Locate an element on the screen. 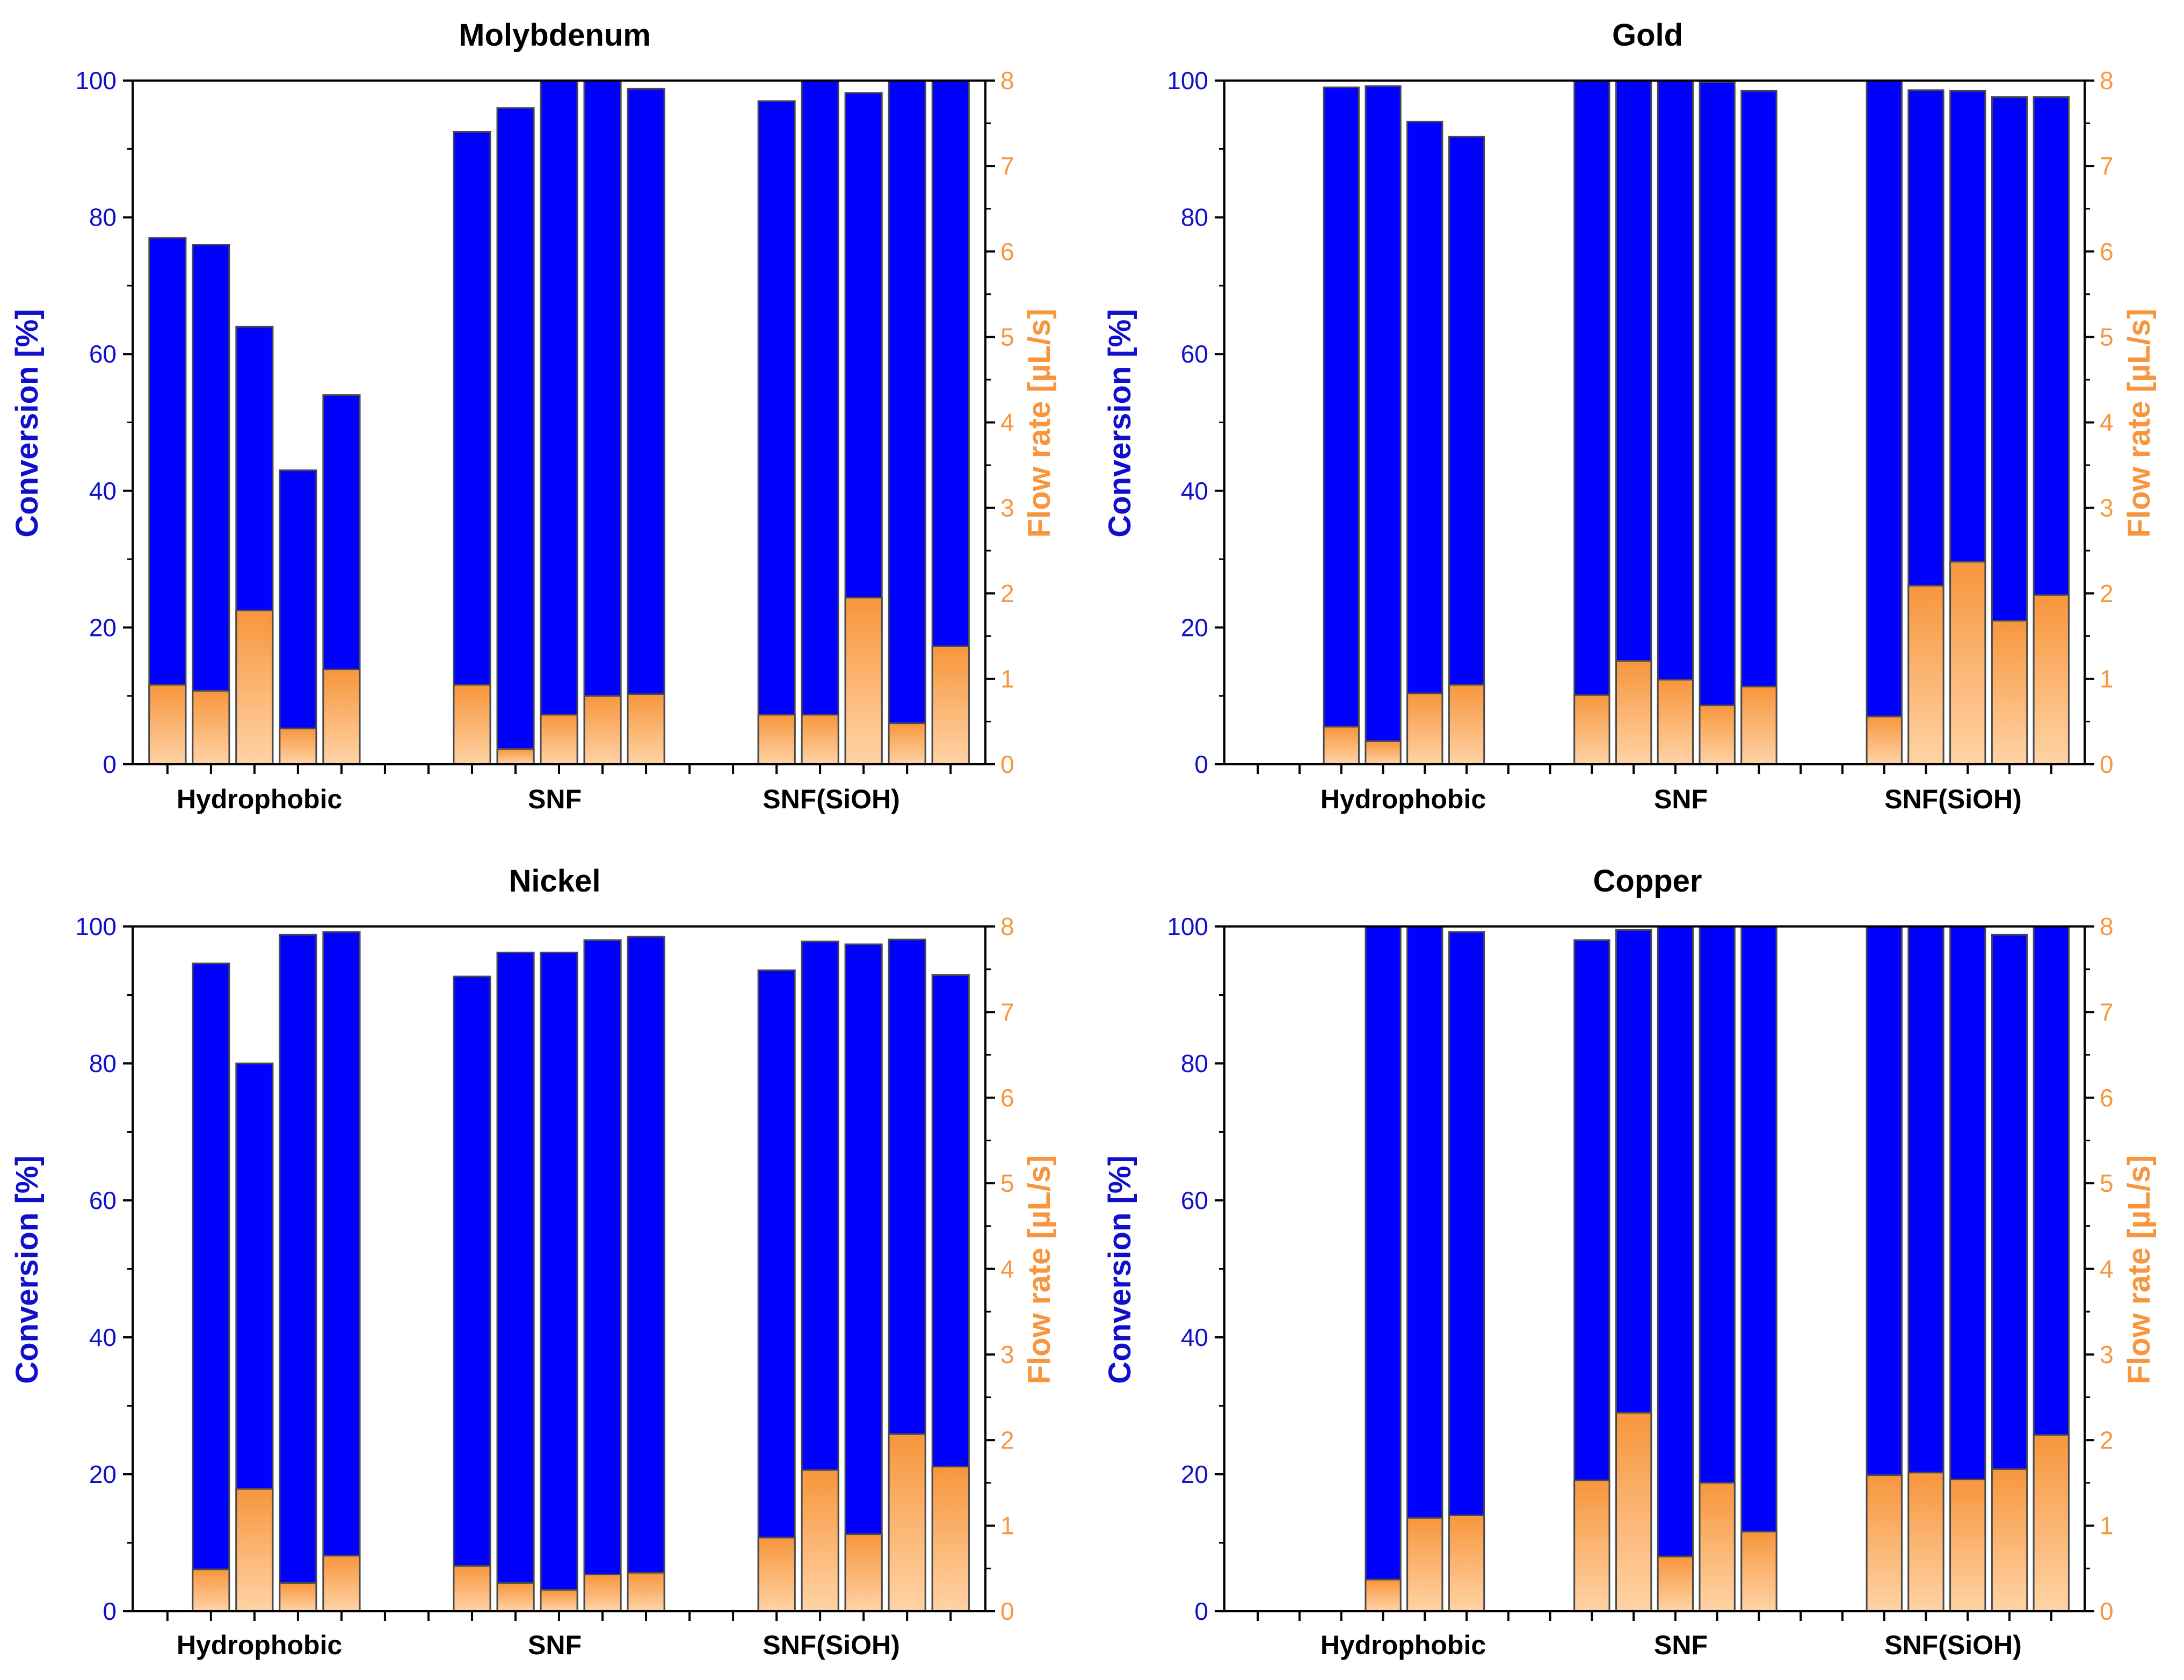  x-group-label: SNF(SiOH) is located at coordinates (1953, 799).